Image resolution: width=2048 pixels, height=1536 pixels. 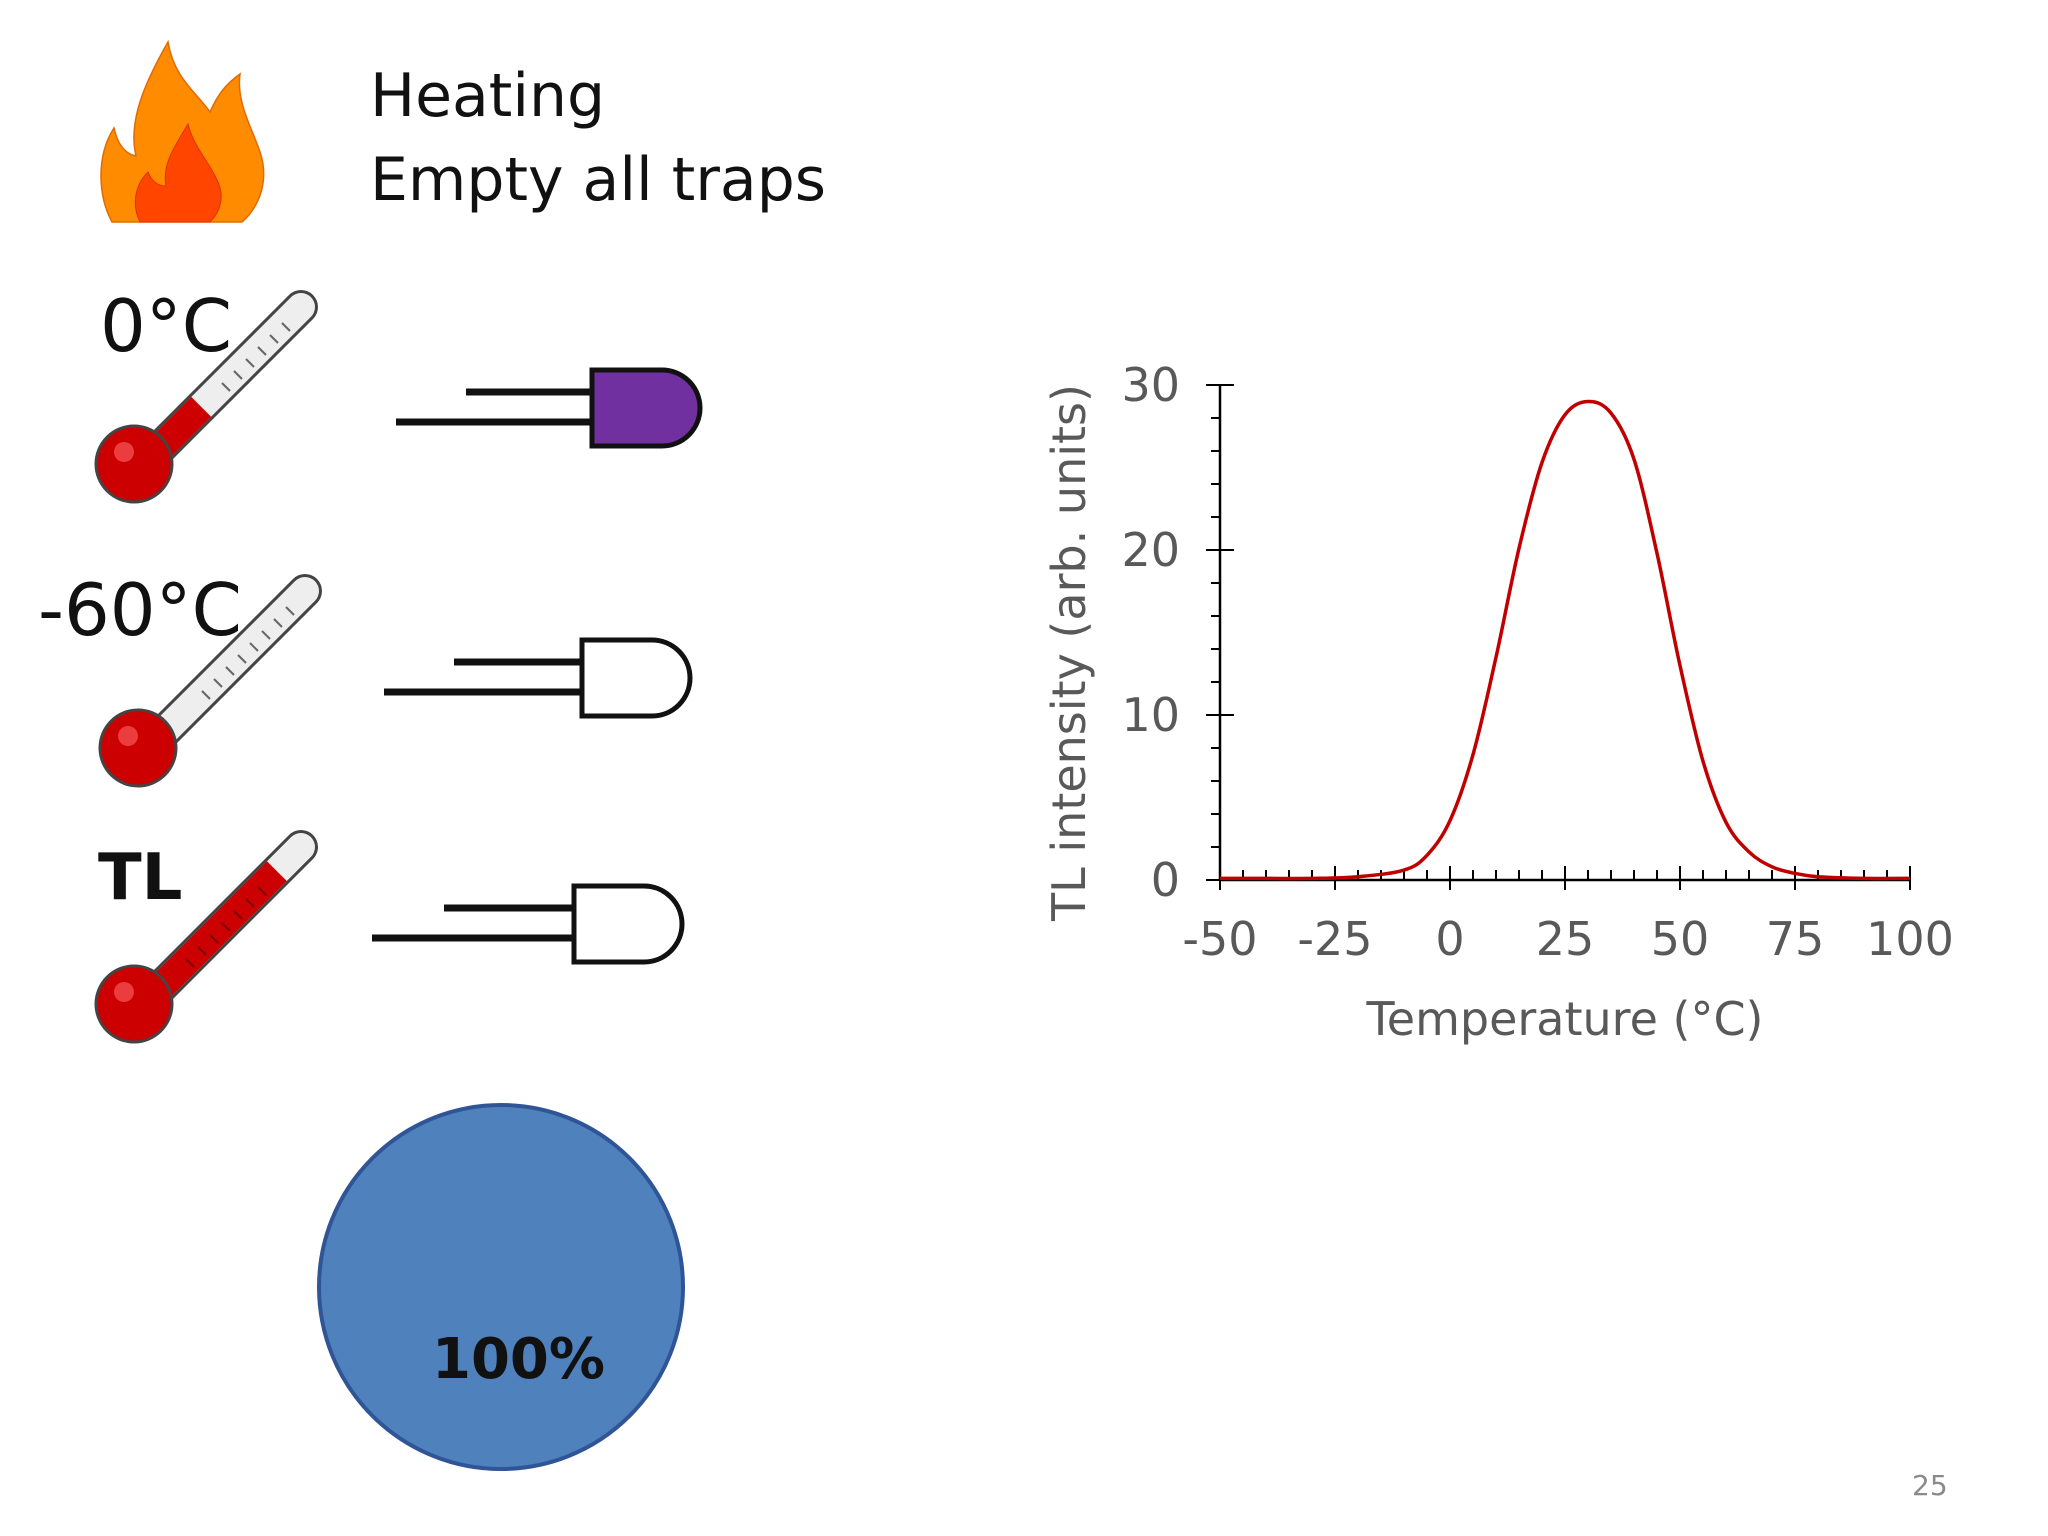 What do you see at coordinates (1334, 939) in the screenshot?
I see `x-tick-label: -25` at bounding box center [1334, 939].